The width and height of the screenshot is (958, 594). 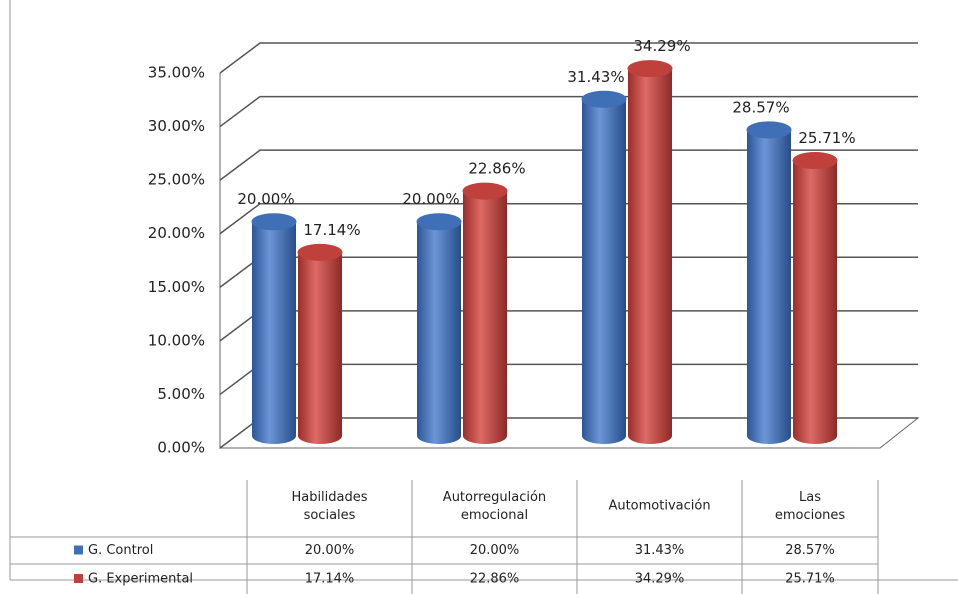 What do you see at coordinates (660, 550) in the screenshot?
I see `table-cell: 31.43%` at bounding box center [660, 550].